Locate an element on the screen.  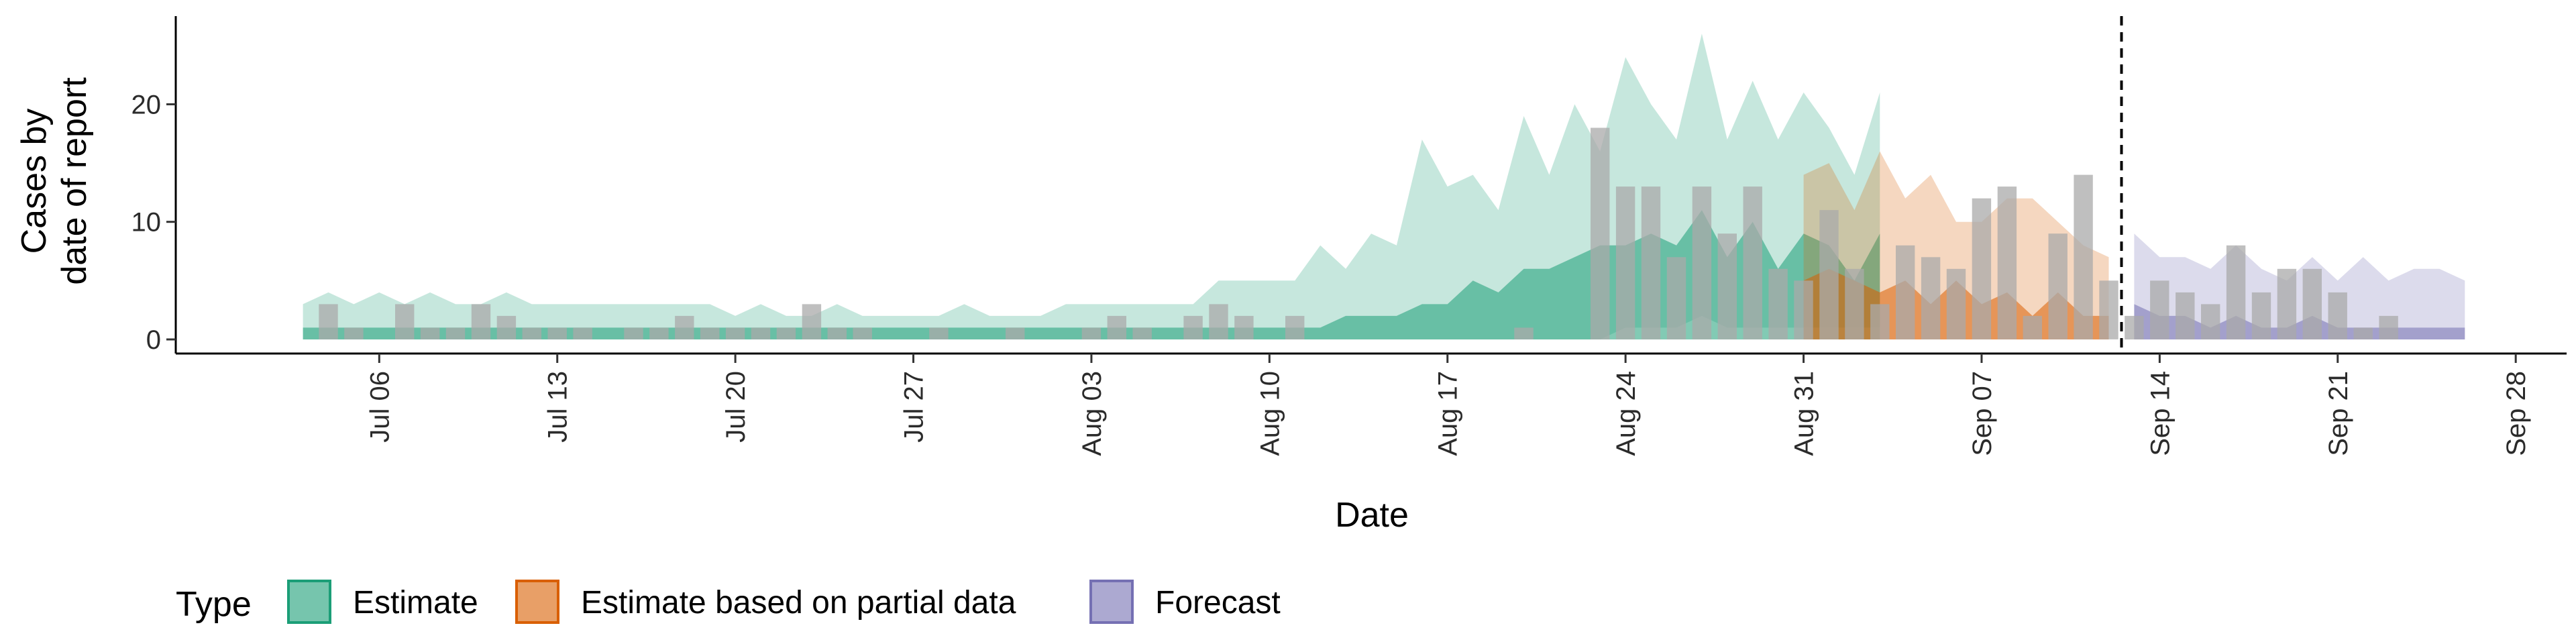
y-axis-title-line2: date of report is located at coordinates (74, 181).